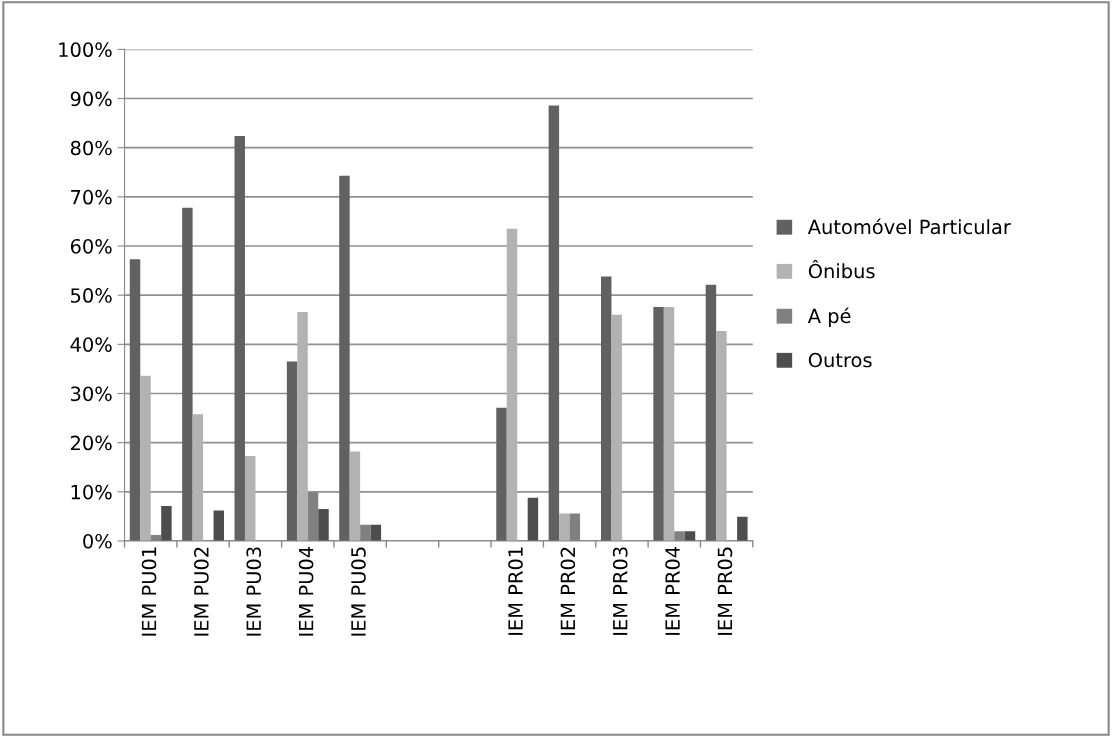 The height and width of the screenshot is (737, 1112). I want to click on y-tick-label: 70%, so click(91, 197).